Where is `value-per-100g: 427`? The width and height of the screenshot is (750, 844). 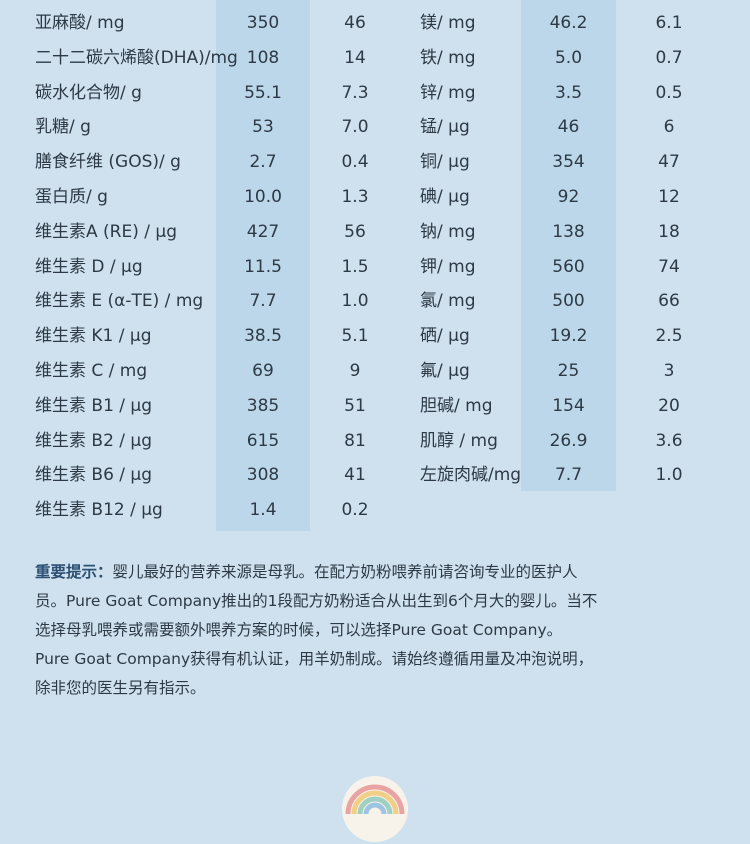
value-per-100g: 427 is located at coordinates (263, 231).